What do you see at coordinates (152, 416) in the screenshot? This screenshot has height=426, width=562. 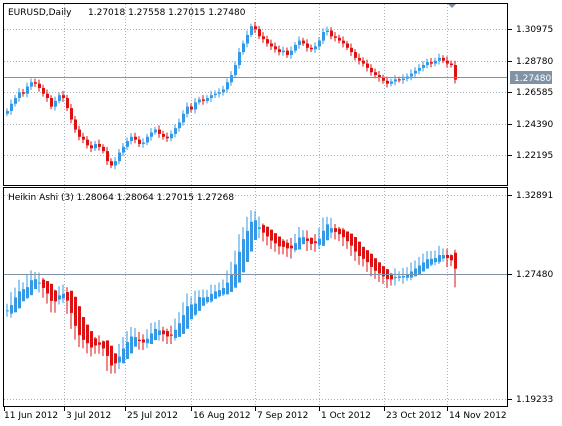 I see `date-label: 25 Jul 2012` at bounding box center [152, 416].